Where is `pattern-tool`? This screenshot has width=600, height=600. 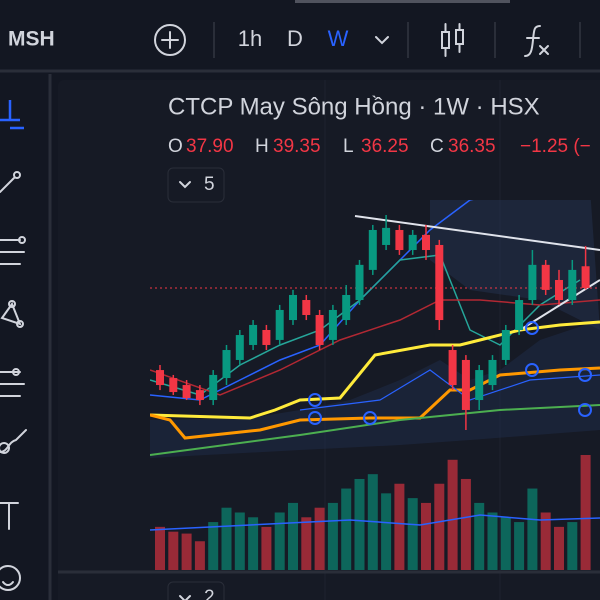
pattern-tool is located at coordinates (12, 314).